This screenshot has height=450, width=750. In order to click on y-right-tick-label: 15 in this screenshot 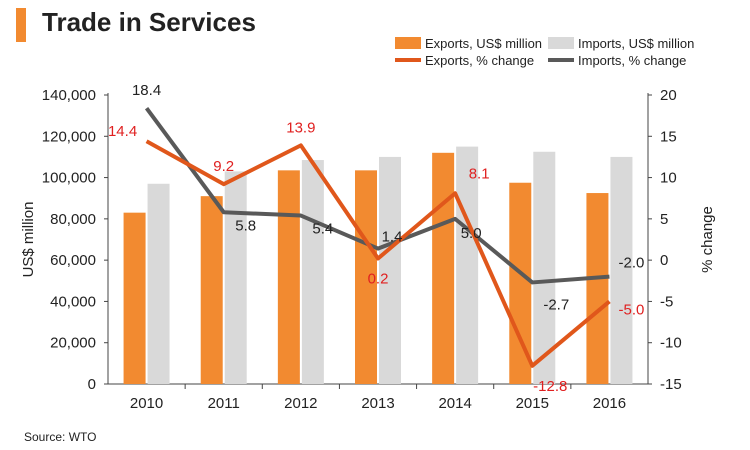, I will do `click(668, 136)`.